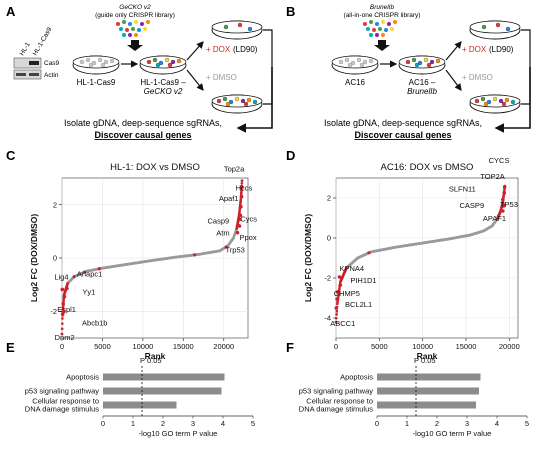  What do you see at coordinates (135, 7) in the screenshot?
I see `library-name-a: GeCKO v2` at bounding box center [135, 7].